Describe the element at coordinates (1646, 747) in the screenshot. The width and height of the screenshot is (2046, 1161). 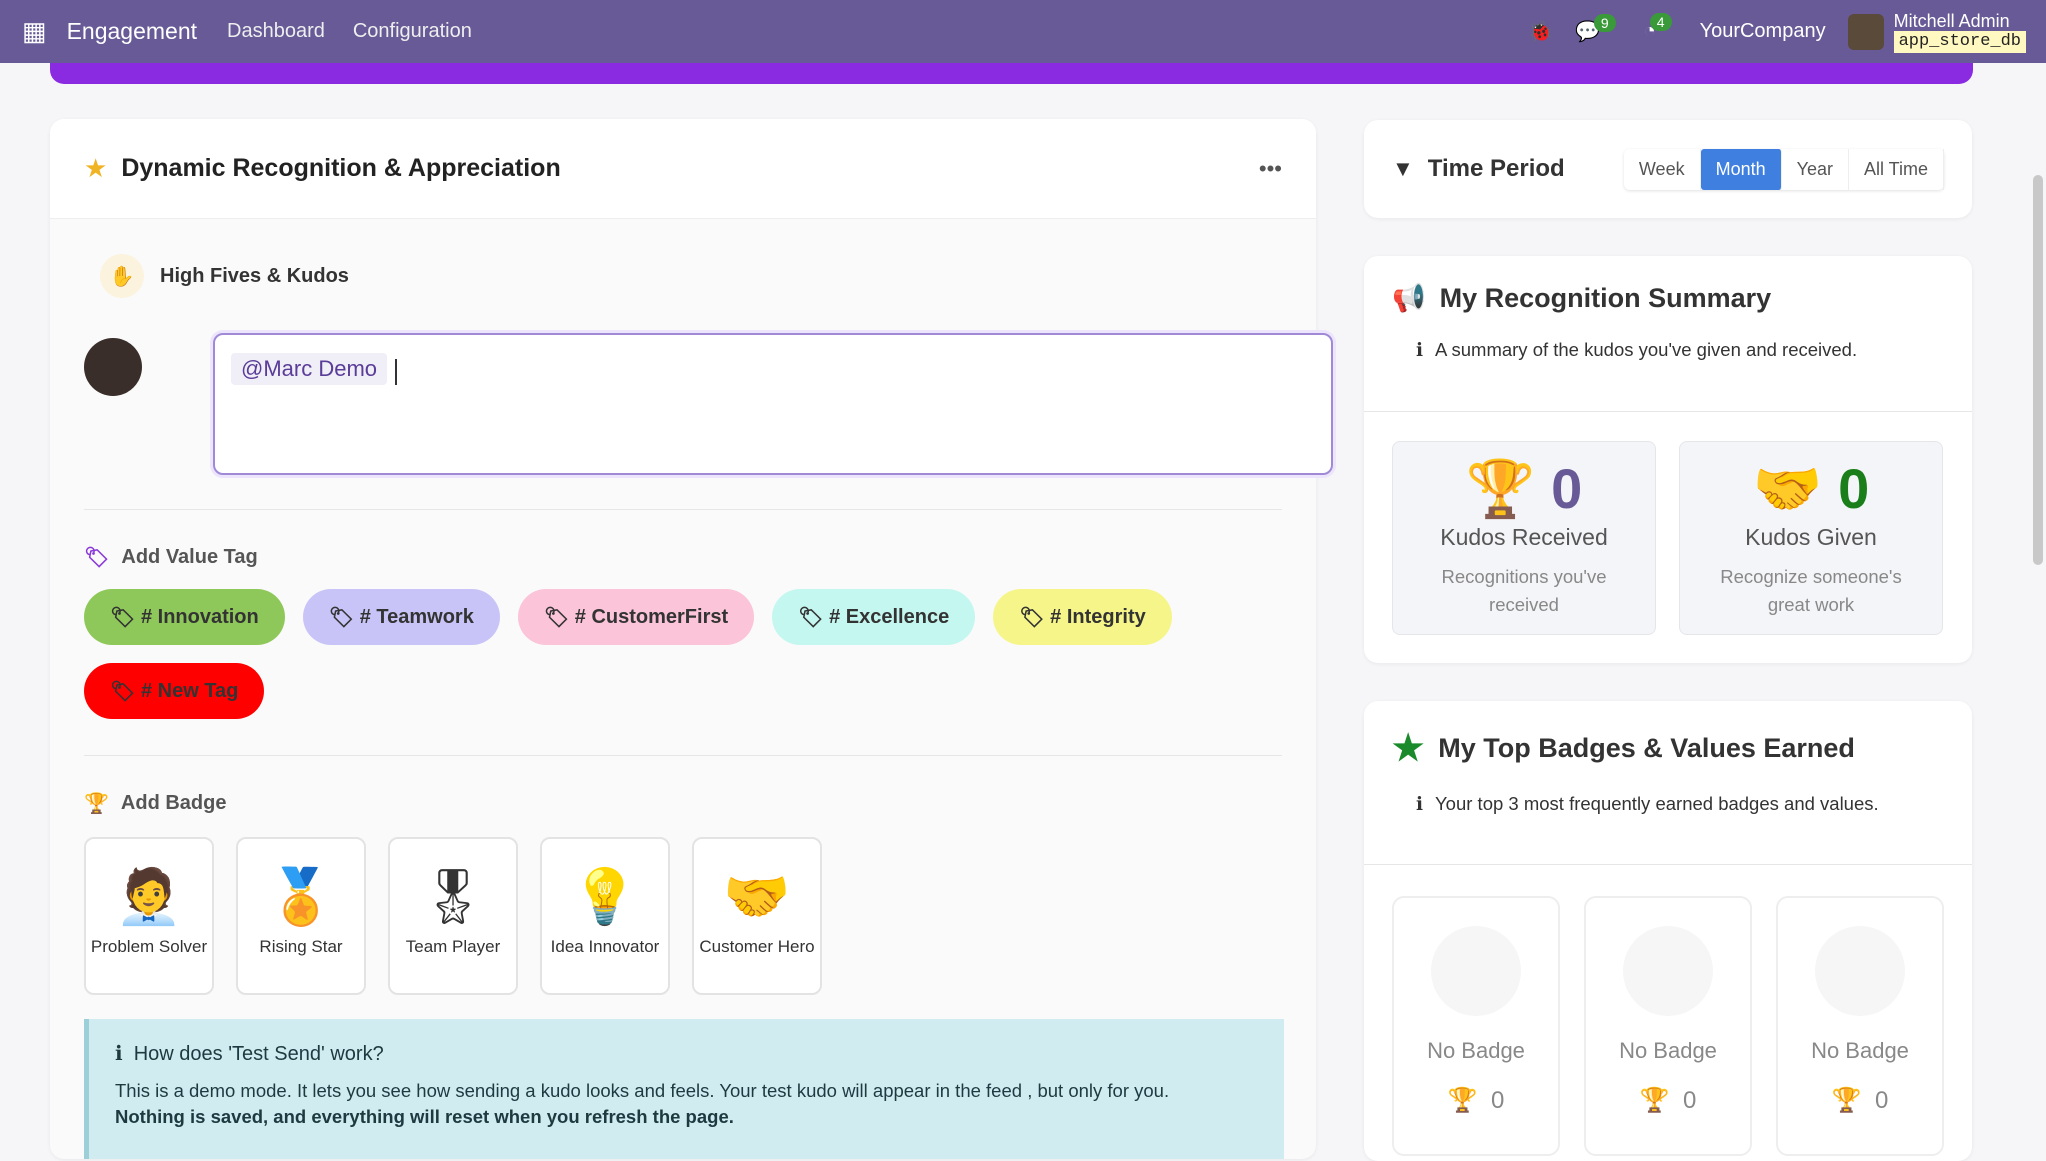
I see `top-badges-title: My Top Badges & Values Earned` at that location.